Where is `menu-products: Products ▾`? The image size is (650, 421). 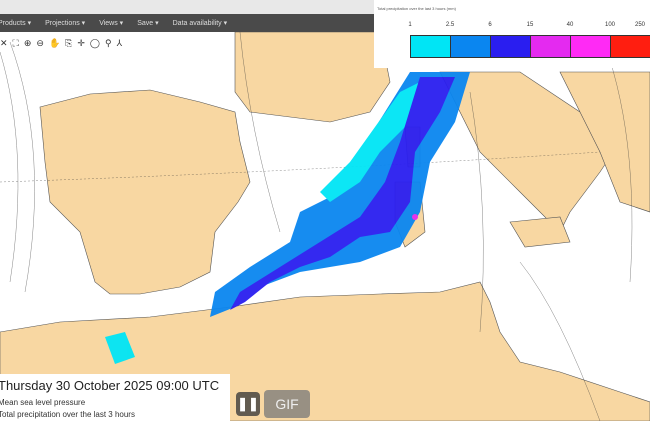 menu-products: Products ▾ is located at coordinates (16, 23).